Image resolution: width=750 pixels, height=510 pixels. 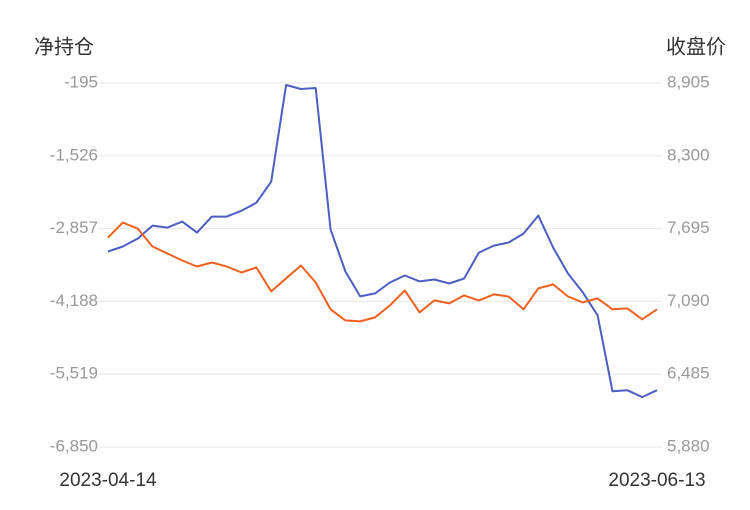 I want to click on y-axis-title: 净持仓, so click(x=64, y=46).